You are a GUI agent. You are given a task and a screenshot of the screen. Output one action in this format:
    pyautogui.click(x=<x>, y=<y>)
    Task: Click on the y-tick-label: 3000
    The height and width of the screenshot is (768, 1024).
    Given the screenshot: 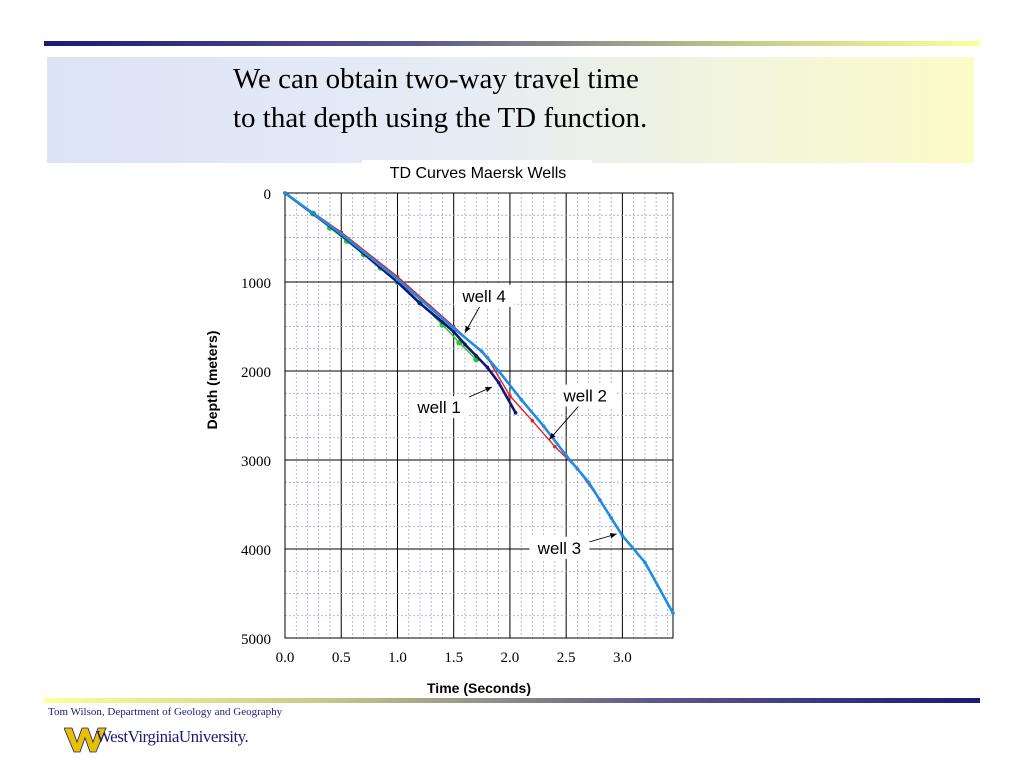 What is the action you would take?
    pyautogui.click(x=256, y=462)
    